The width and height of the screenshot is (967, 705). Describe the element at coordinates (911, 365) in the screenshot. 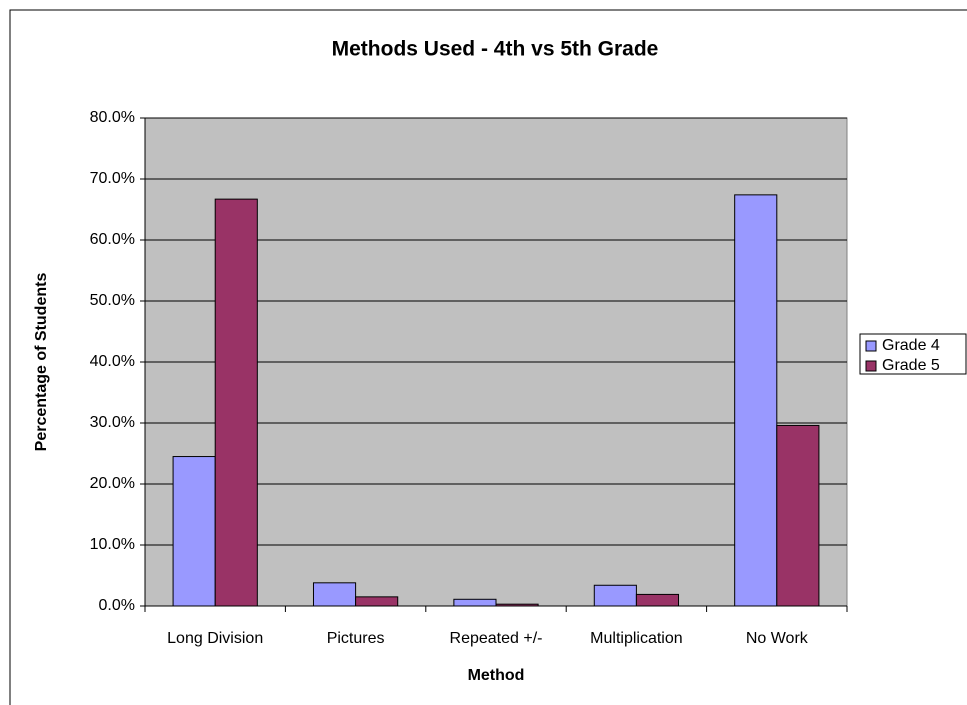

I see `legend-label: Grade 5` at that location.